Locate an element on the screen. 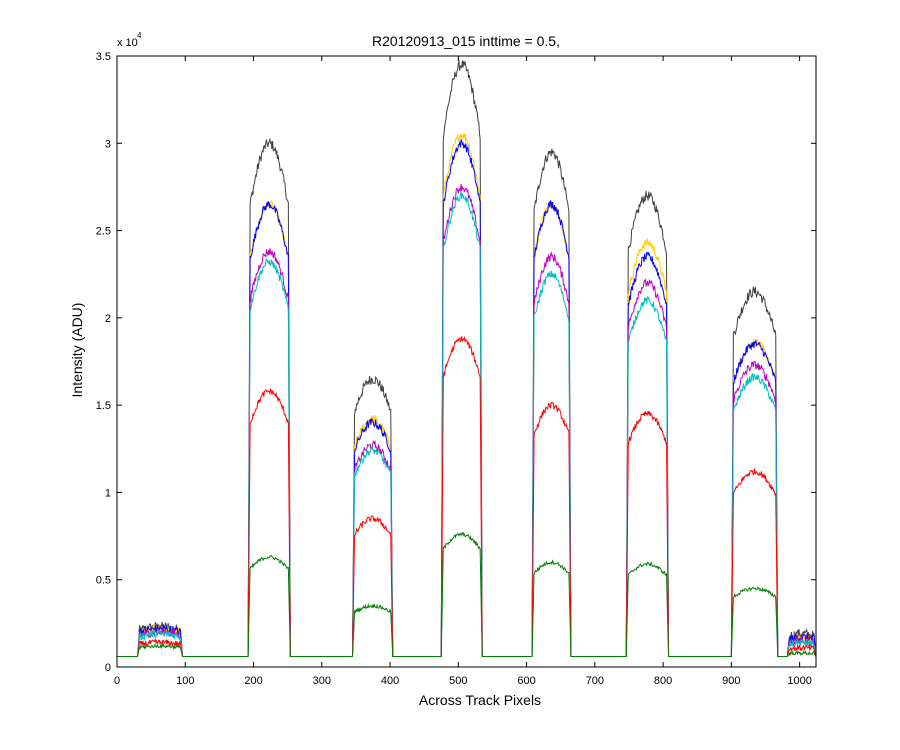 The width and height of the screenshot is (900, 750). y-tick-label: 0 is located at coordinates (108, 668).